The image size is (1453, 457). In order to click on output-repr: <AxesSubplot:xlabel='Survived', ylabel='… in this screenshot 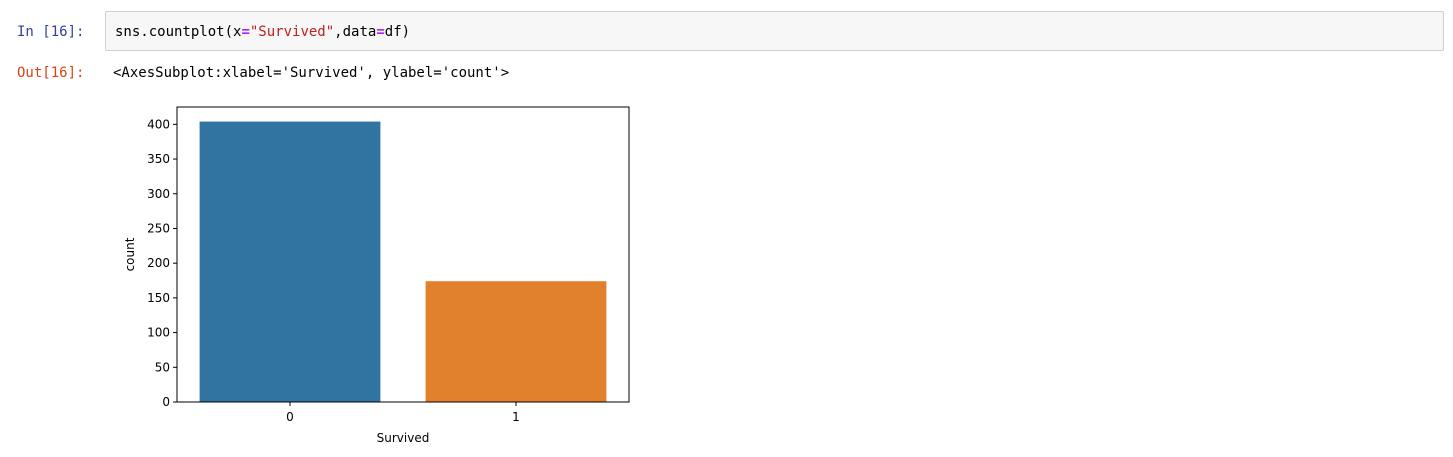, I will do `click(311, 73)`.